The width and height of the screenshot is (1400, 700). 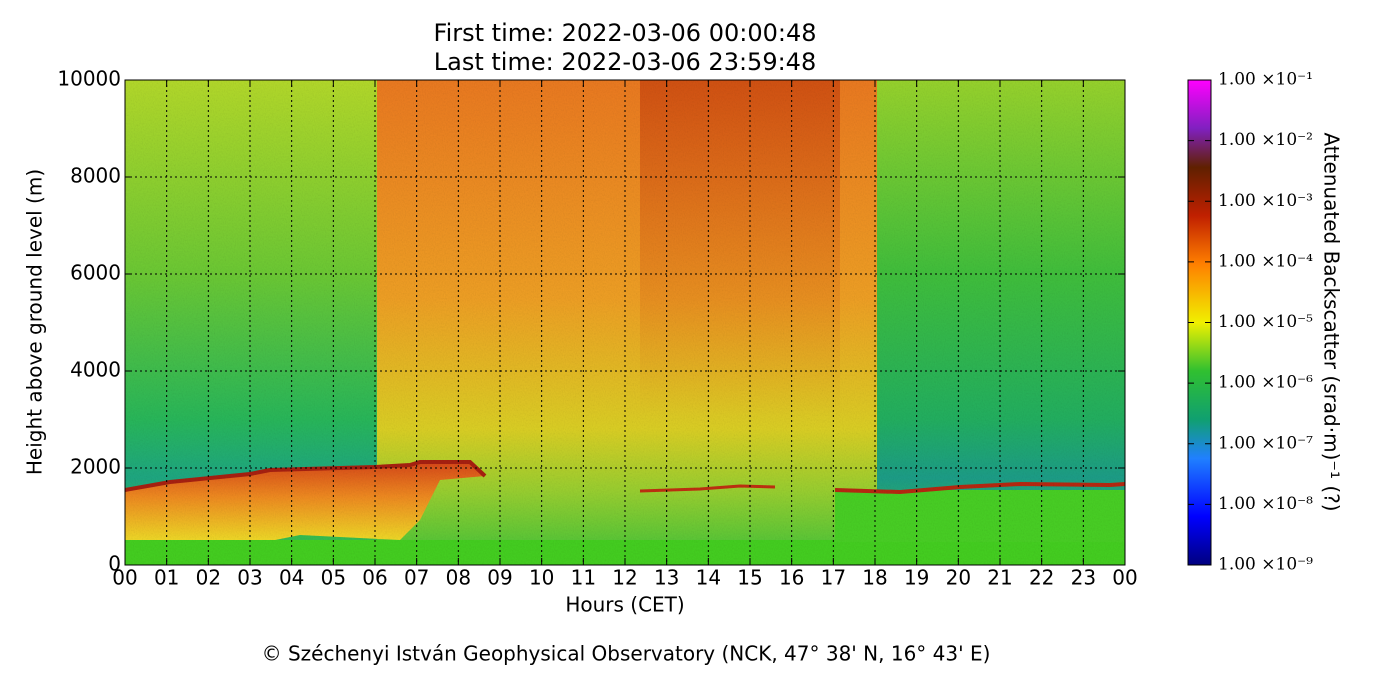 What do you see at coordinates (625, 33) in the screenshot?
I see `chart-title: First time: 2022-03-06 00:00:48` at bounding box center [625, 33].